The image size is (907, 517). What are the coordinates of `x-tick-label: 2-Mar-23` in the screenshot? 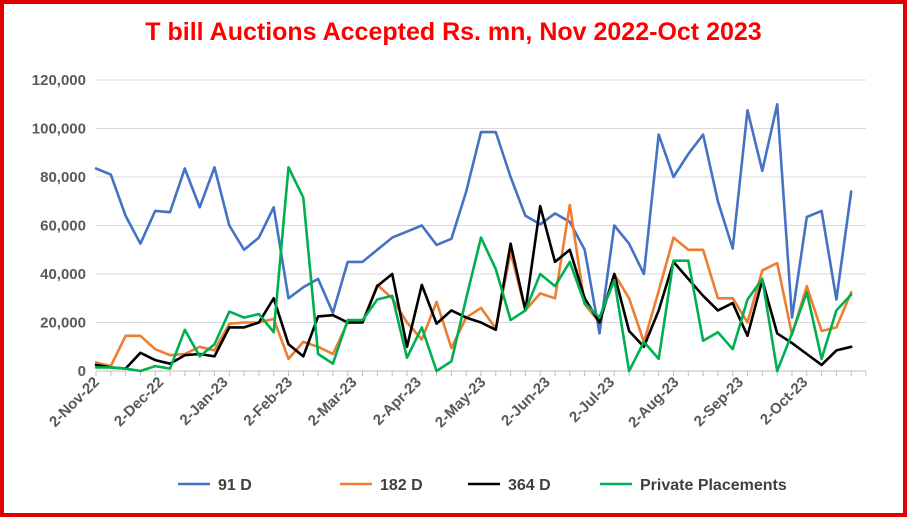 It's located at (333, 402).